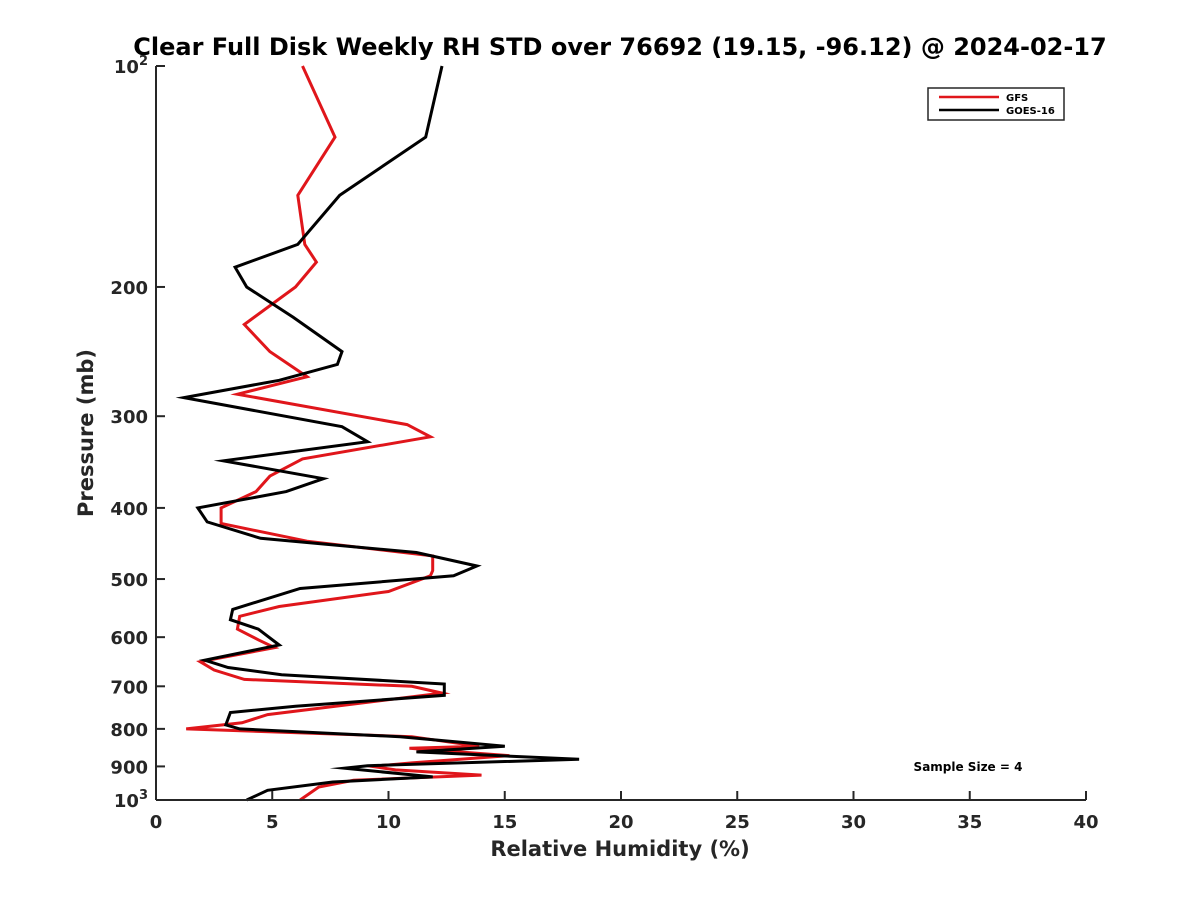 The height and width of the screenshot is (900, 1200). Describe the element at coordinates (1085, 822) in the screenshot. I see `x-tick-label-40: 40` at that location.